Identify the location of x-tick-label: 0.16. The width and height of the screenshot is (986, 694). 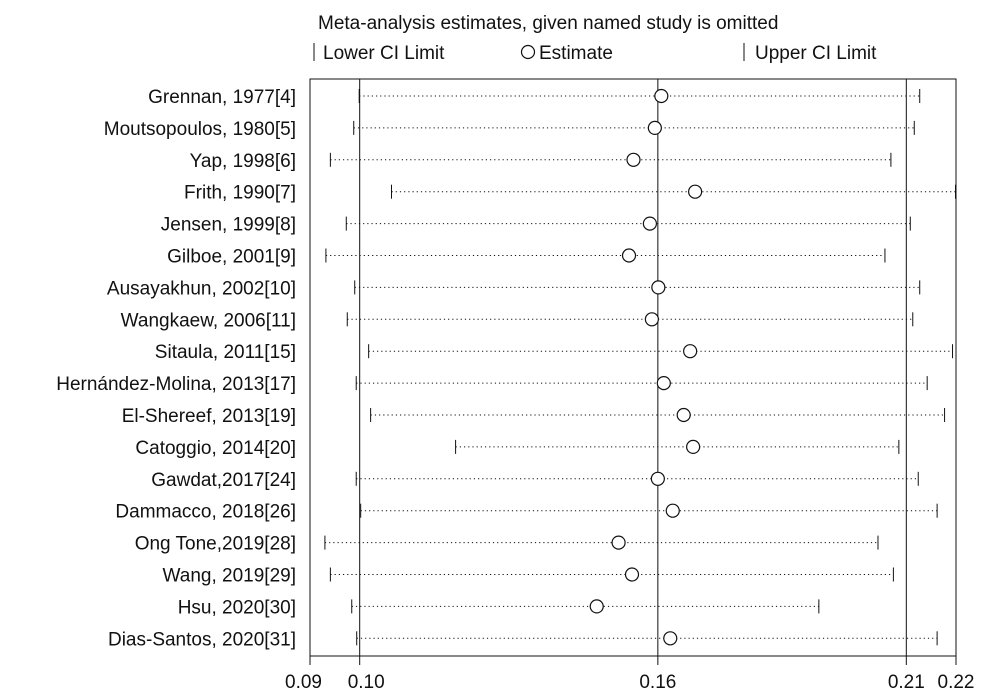
(657, 682).